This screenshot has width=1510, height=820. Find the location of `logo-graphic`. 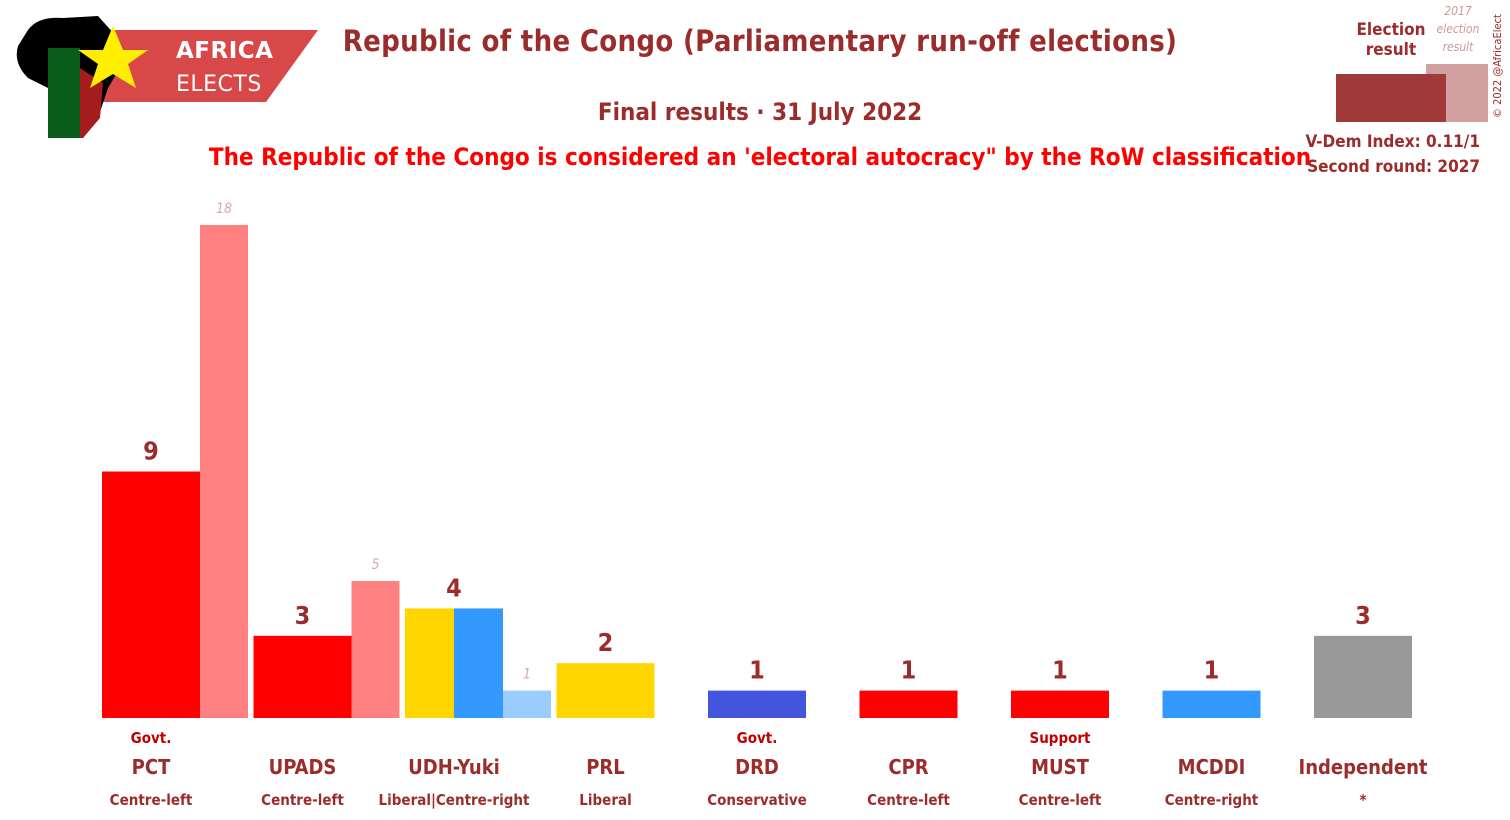

logo-graphic is located at coordinates (167, 77).